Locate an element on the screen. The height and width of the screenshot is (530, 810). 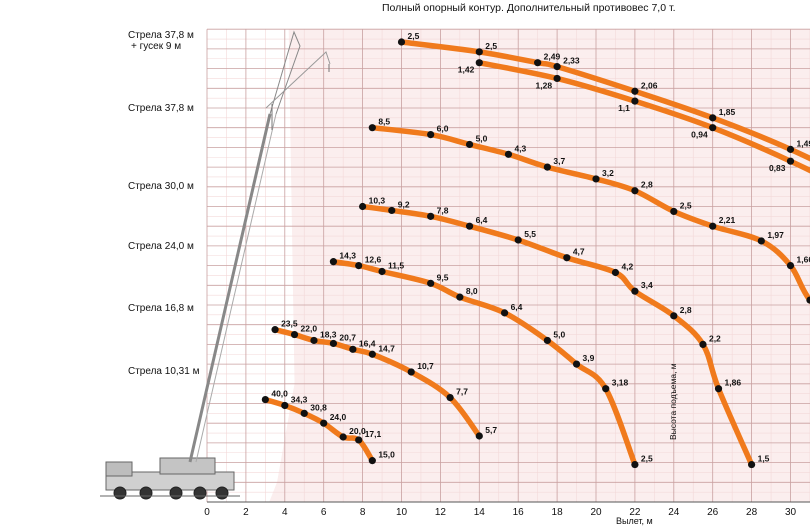
data-label: 3,9 is located at coordinates (589, 358).